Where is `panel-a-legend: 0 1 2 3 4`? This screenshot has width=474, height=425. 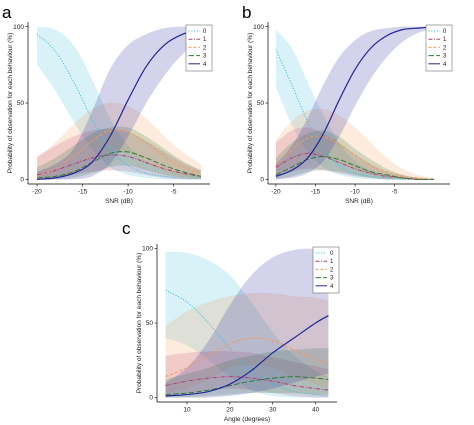
panel-a-legend: 0 1 2 3 4 is located at coordinates (199, 48).